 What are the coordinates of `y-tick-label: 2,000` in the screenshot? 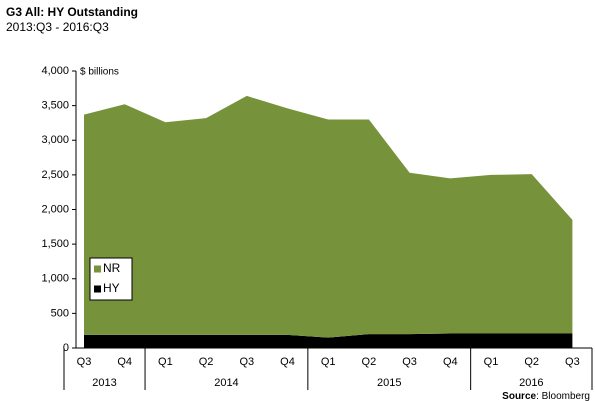 It's located at (55, 209).